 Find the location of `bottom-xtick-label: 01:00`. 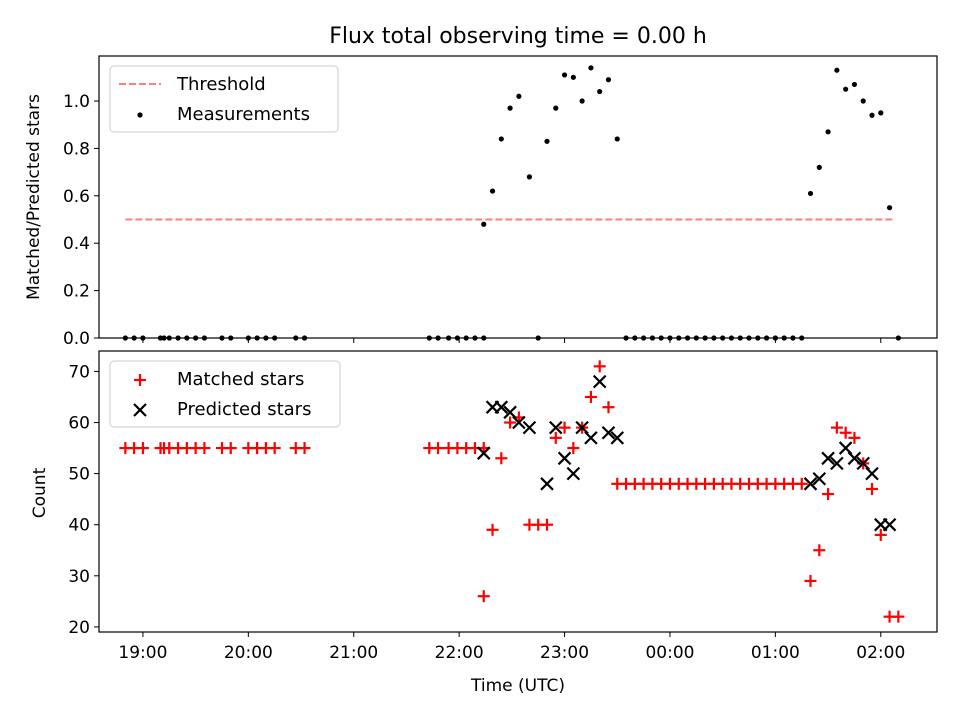

bottom-xtick-label: 01:00 is located at coordinates (775, 653).